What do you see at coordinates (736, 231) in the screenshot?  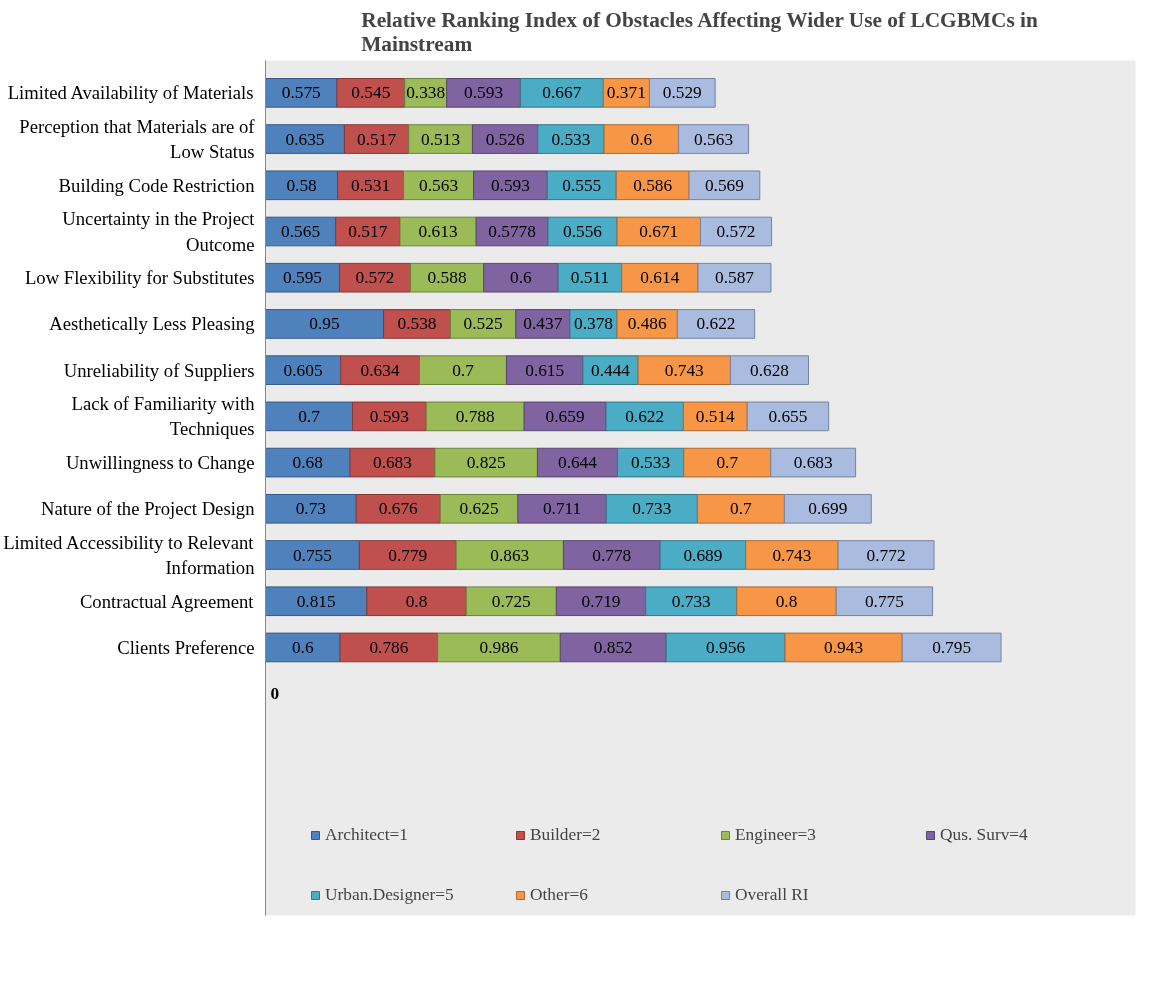 I see `data-label: 0.572` at bounding box center [736, 231].